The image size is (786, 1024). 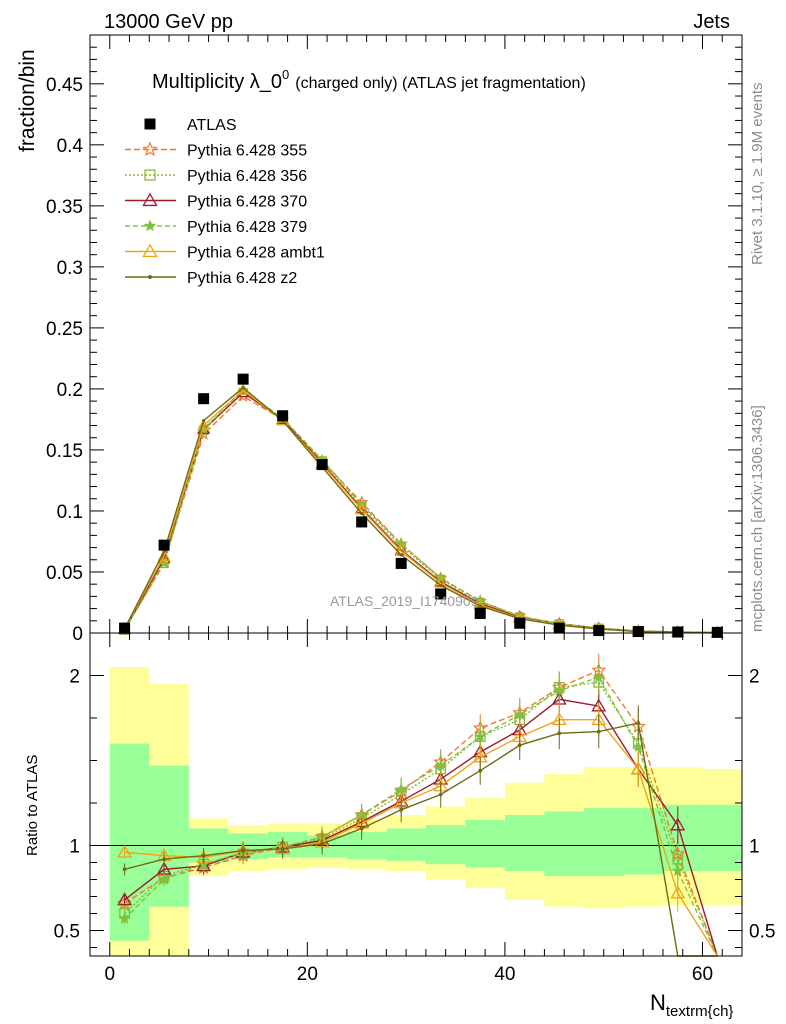 What do you see at coordinates (757, 174) in the screenshot?
I see `rivet-version-label: Rivet 3.1.10, ≥ 1.9M events` at bounding box center [757, 174].